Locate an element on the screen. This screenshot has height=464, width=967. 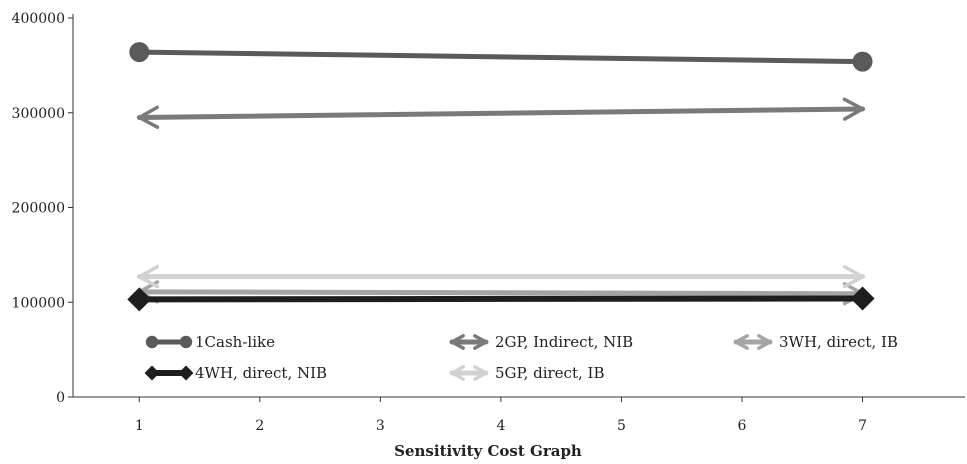
x-tick-label: 2 is located at coordinates (259, 426).